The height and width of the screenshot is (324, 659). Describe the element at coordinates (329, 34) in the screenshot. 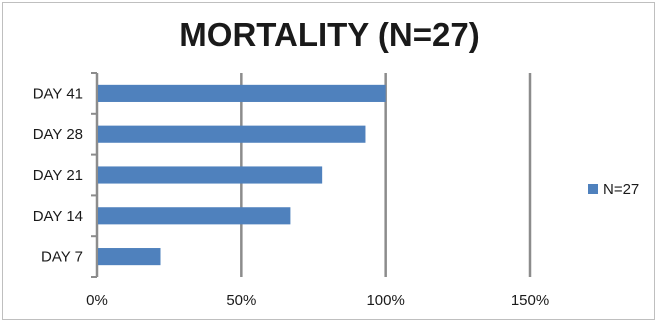

I see `chart-title: MORTALITY (N=27)` at that location.